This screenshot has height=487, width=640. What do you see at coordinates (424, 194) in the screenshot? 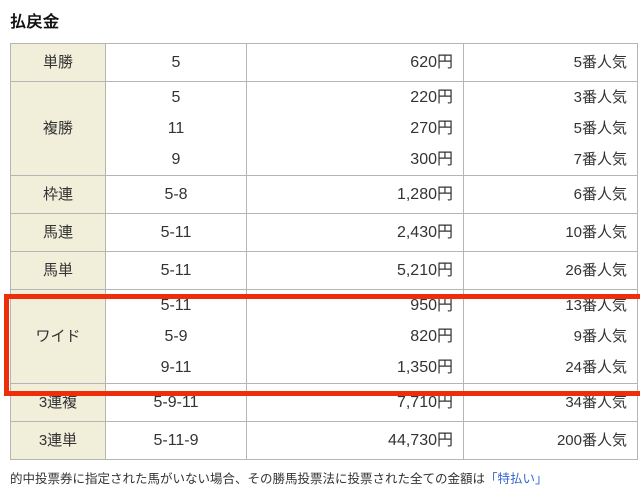
I see `payout-value: 1,280円` at bounding box center [424, 194].